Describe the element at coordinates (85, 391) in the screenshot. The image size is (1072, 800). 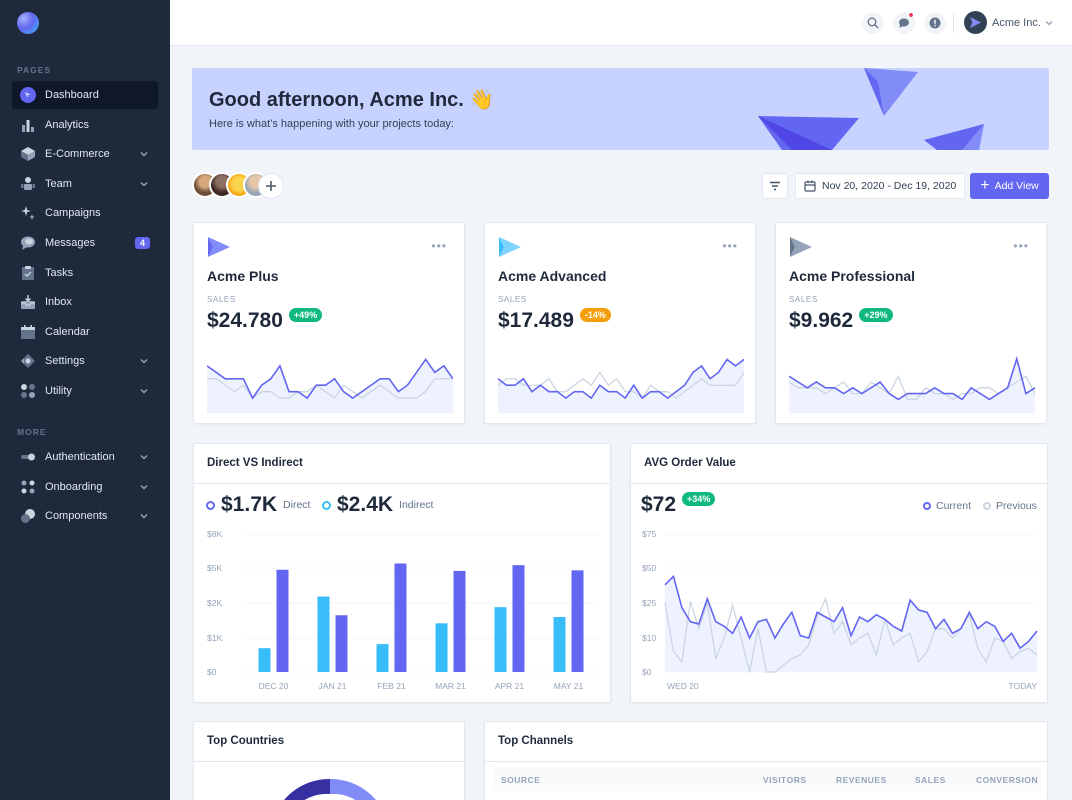
I see `sidebar-item-utility: Utility` at that location.